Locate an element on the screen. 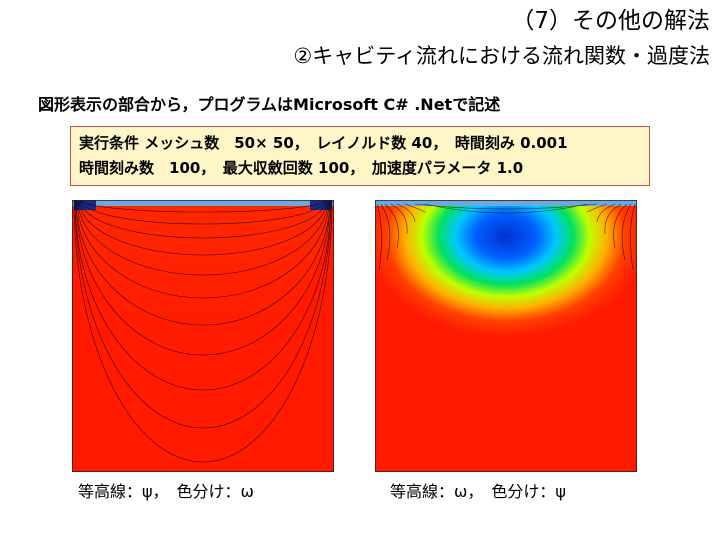  slide-title: （7）その他の解法 is located at coordinates (610, 21).